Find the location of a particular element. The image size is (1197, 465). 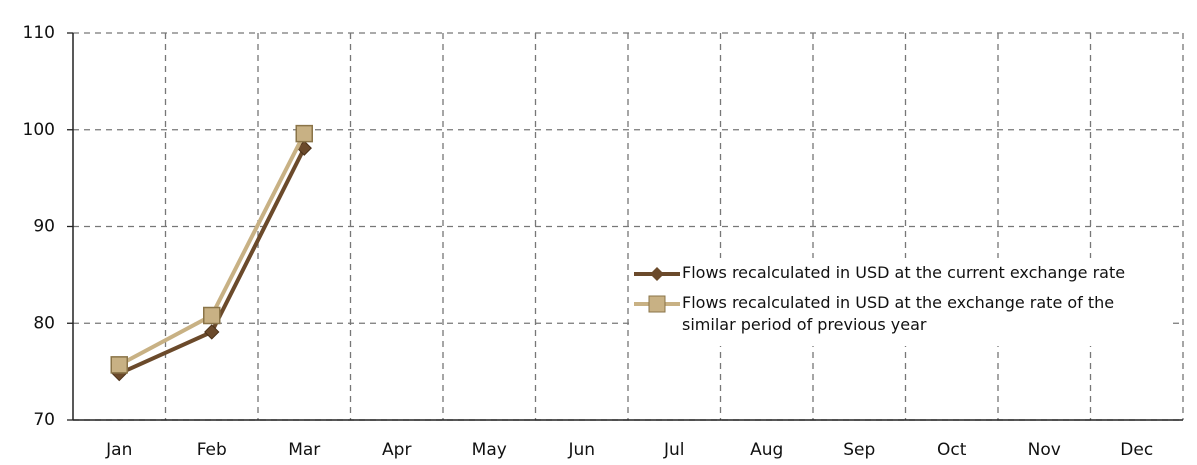

x-tick-label: Jul is located at coordinates (674, 450).